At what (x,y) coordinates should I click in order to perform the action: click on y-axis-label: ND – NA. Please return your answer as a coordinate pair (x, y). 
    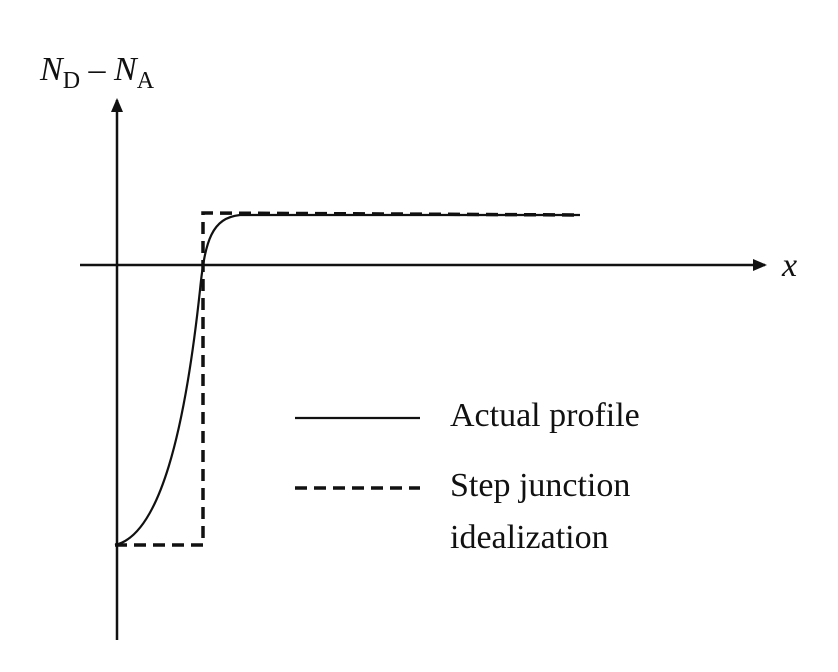
    Looking at the image, I should click on (97, 72).